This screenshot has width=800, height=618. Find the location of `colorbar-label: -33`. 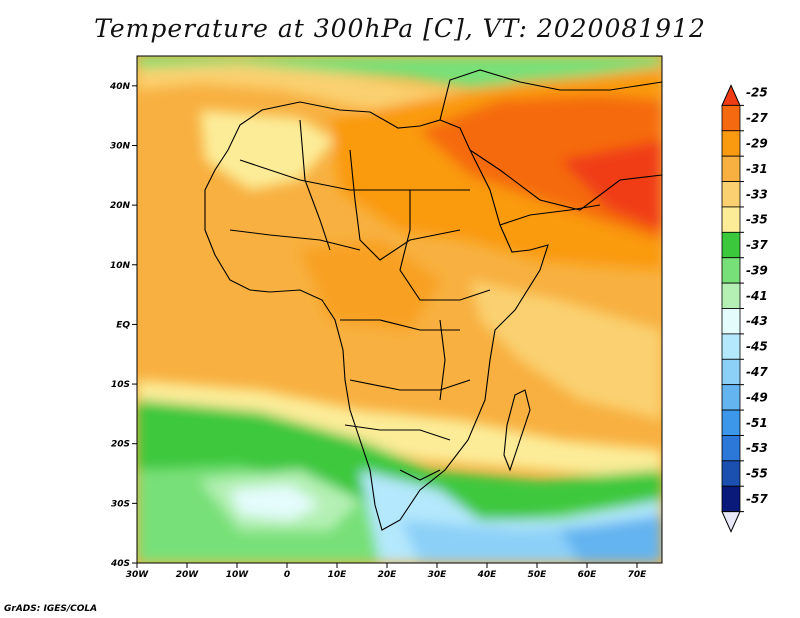

colorbar-label: -33 is located at coordinates (757, 194).